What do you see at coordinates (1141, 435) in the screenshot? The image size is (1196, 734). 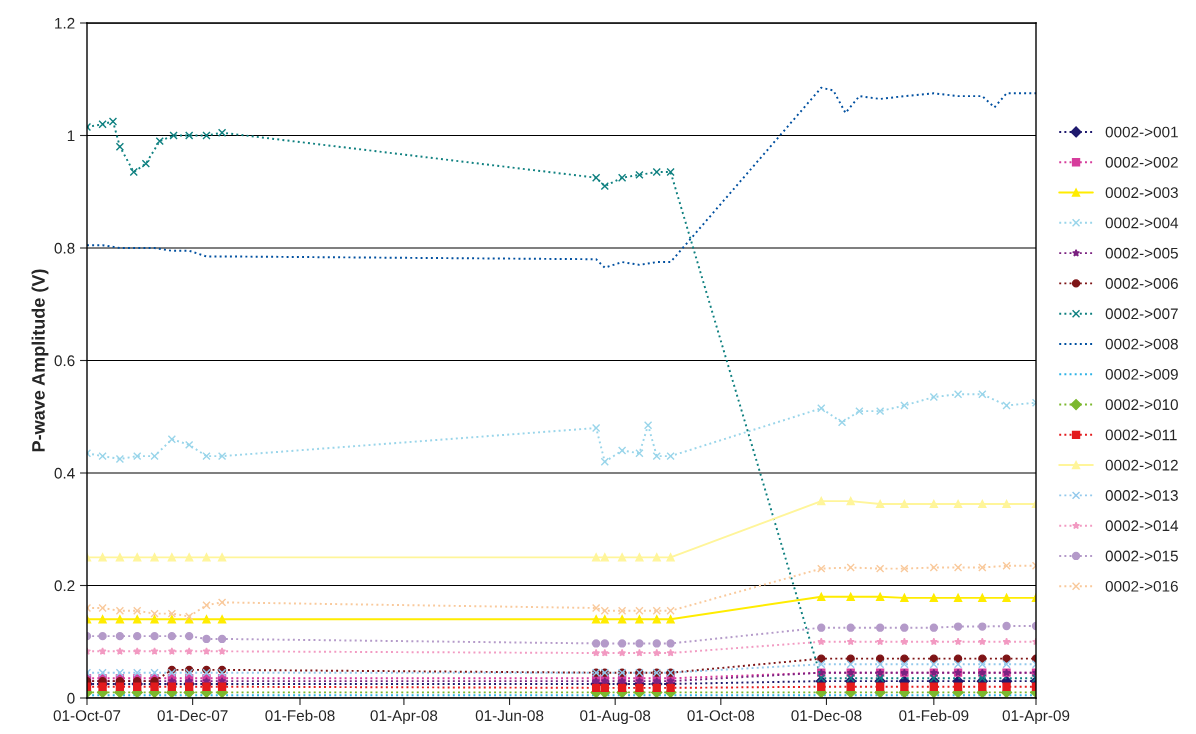 I see `legend-label: 0002->011` at bounding box center [1141, 435].